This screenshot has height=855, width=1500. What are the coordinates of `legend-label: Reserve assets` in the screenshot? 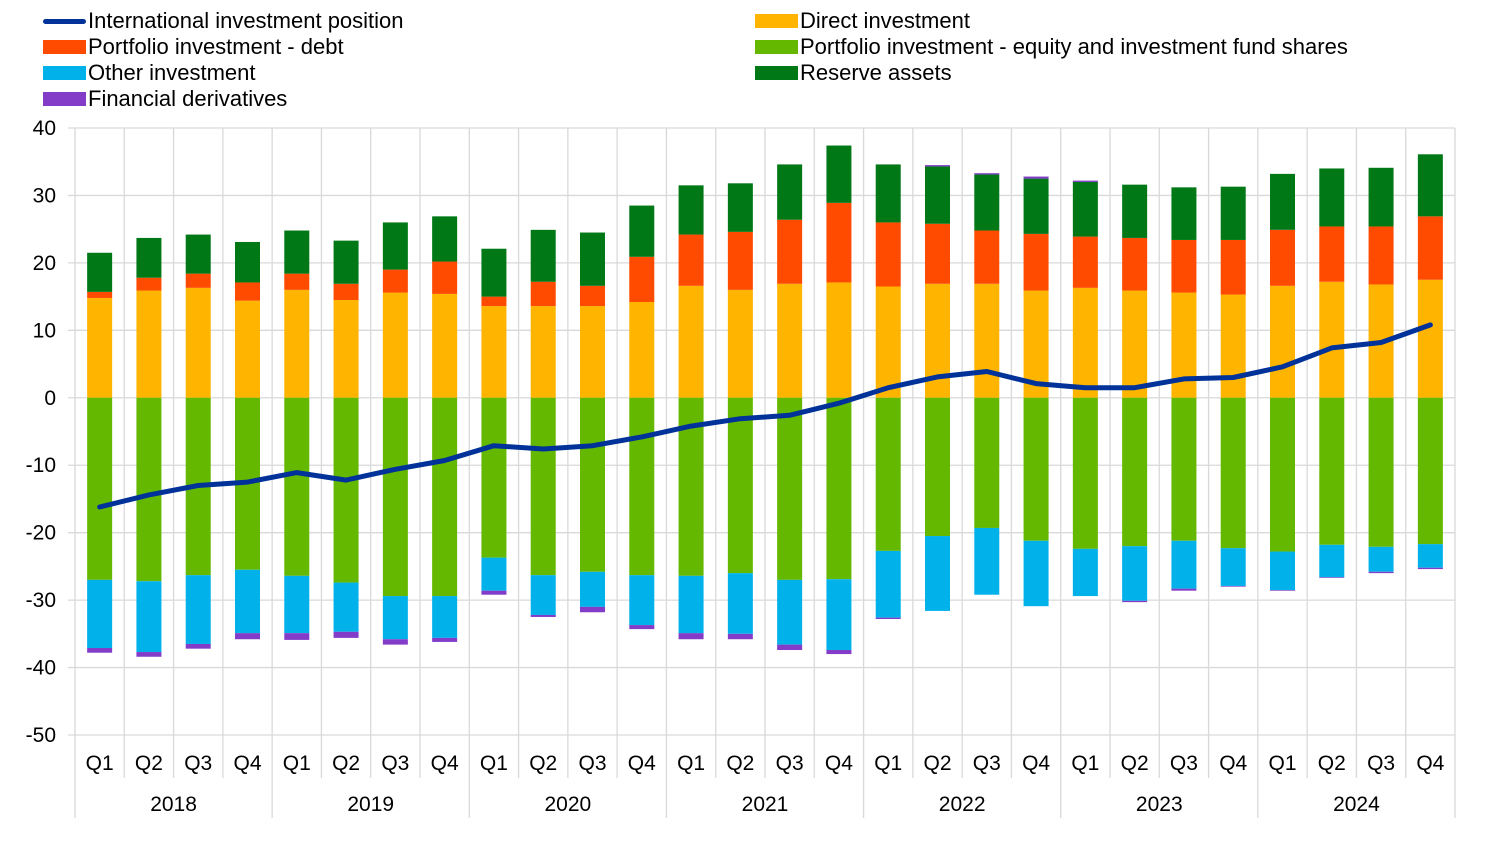 It's located at (876, 72).